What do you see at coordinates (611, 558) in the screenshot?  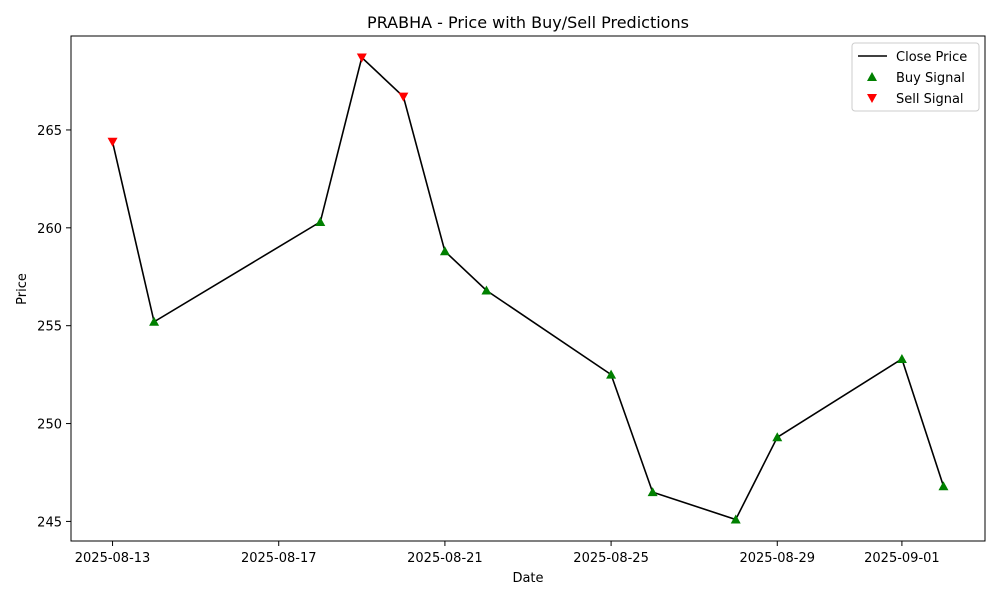 I see `x-tick-label: 2025-08-25` at bounding box center [611, 558].